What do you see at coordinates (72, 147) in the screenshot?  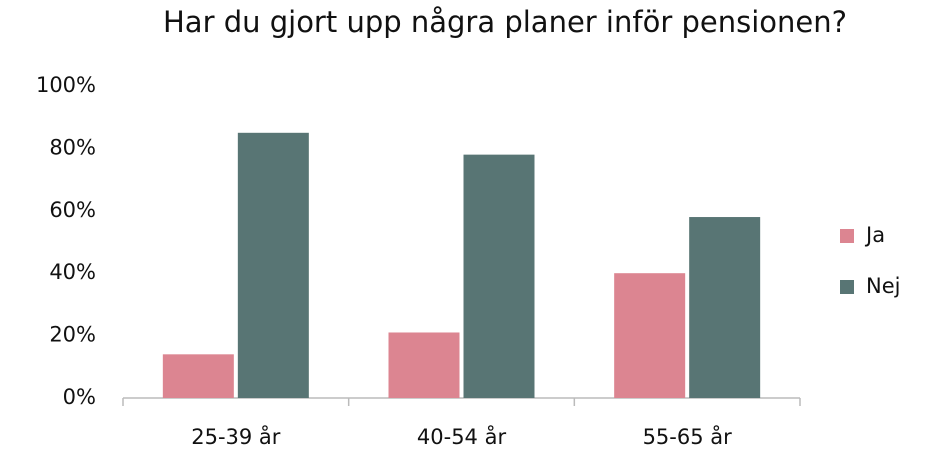 I see `y-tick-label: 80%` at bounding box center [72, 147].